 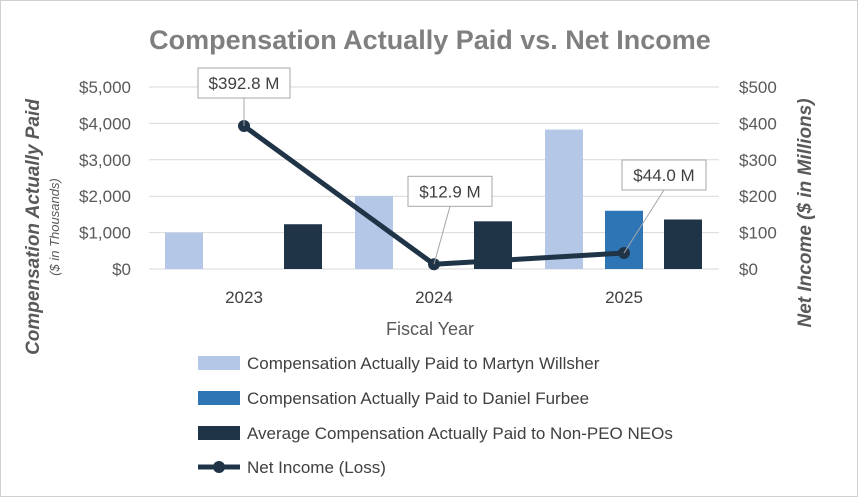 I want to click on left-tick-label: $4,000, so click(x=105, y=123).